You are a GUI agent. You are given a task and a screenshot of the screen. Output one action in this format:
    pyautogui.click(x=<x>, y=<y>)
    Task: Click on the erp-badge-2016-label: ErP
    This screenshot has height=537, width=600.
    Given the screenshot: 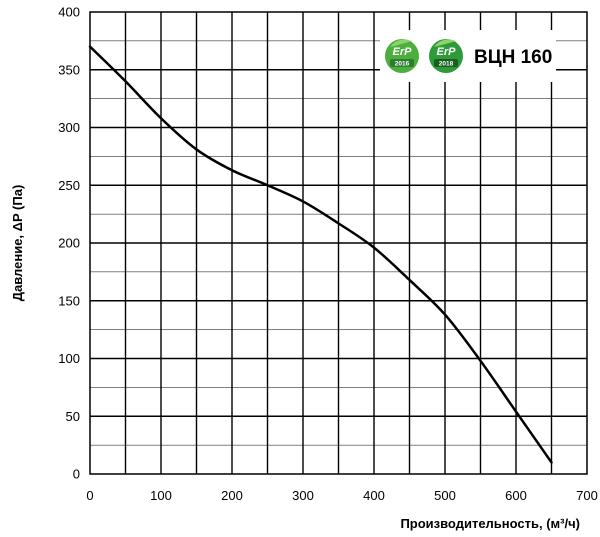 What is the action you would take?
    pyautogui.click(x=403, y=52)
    